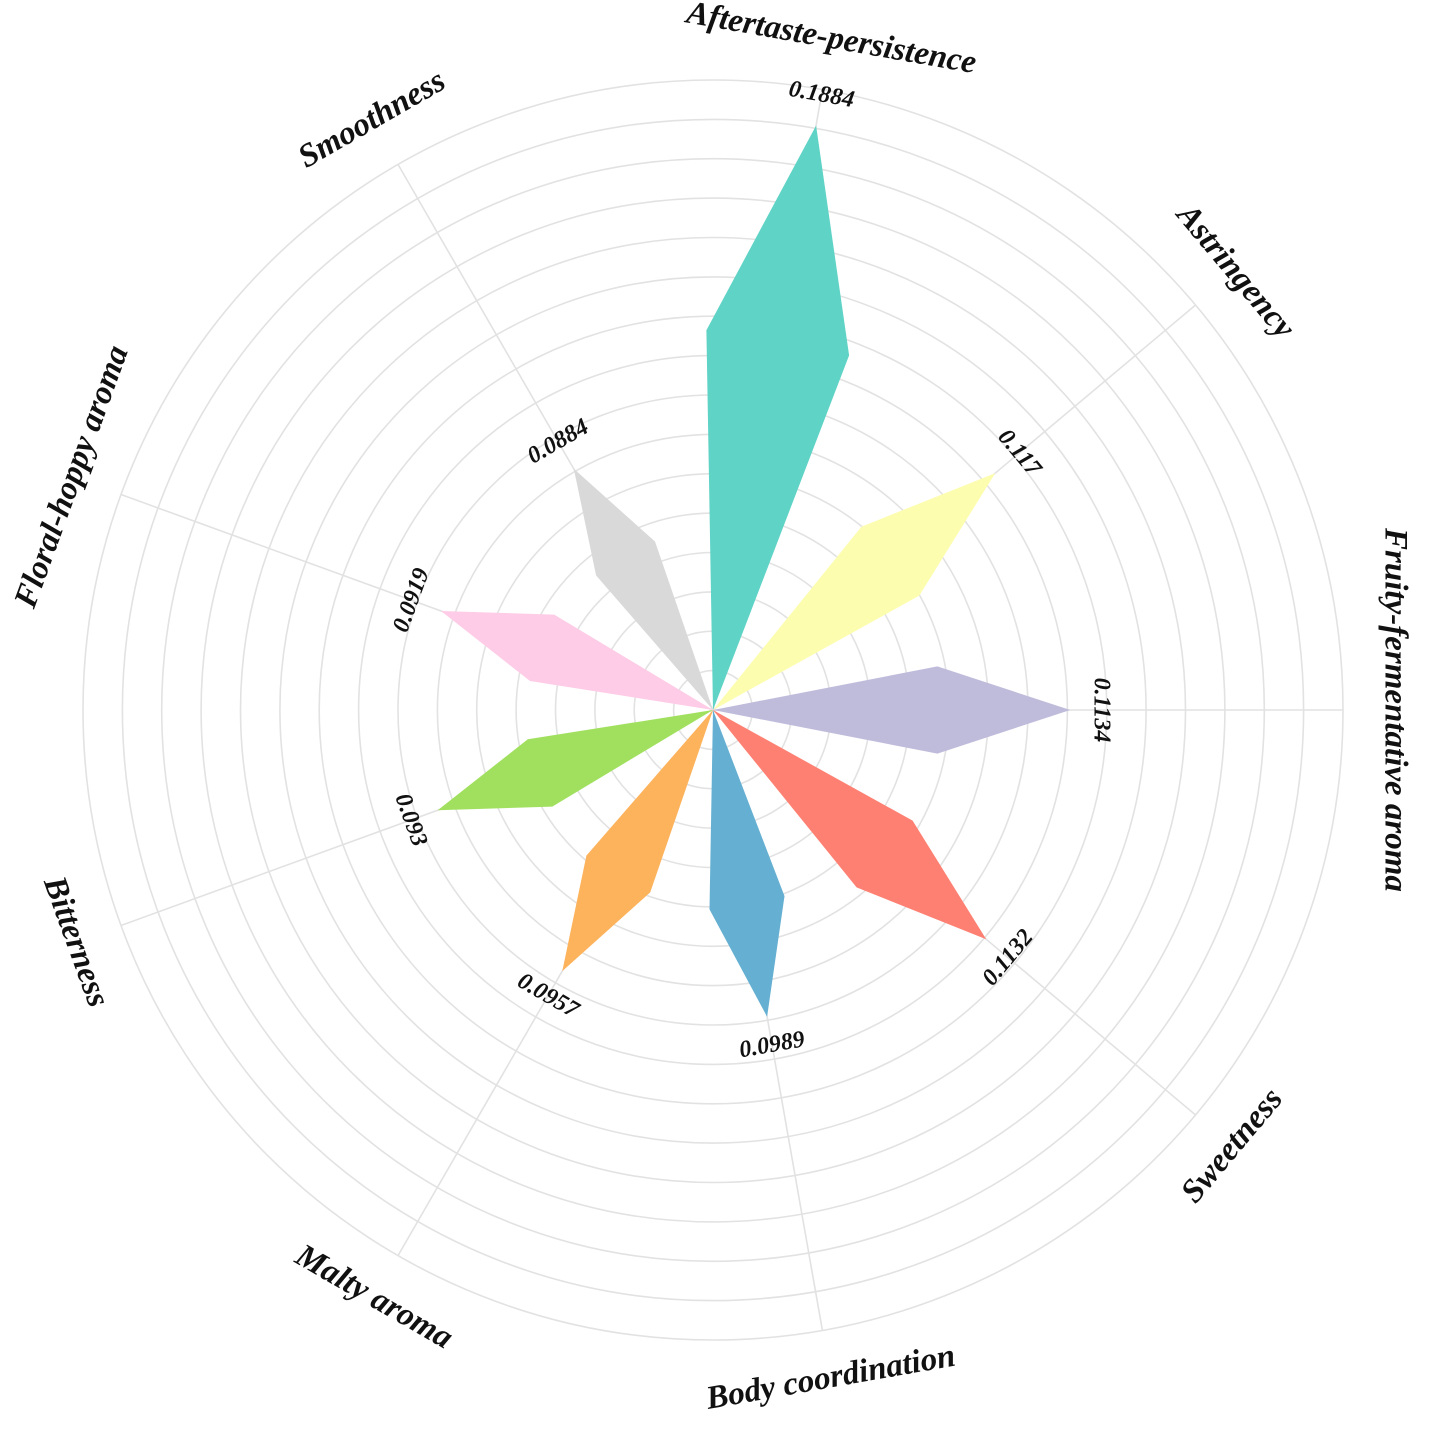 The height and width of the screenshot is (1432, 1447). I want to click on category-label-sweetness: Sweetness, so click(1232, 1145).